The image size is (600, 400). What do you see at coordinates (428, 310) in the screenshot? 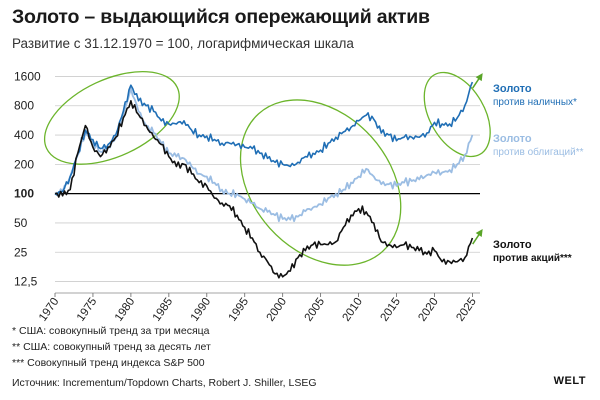
I see `x-tick-label: 2020` at bounding box center [428, 310].